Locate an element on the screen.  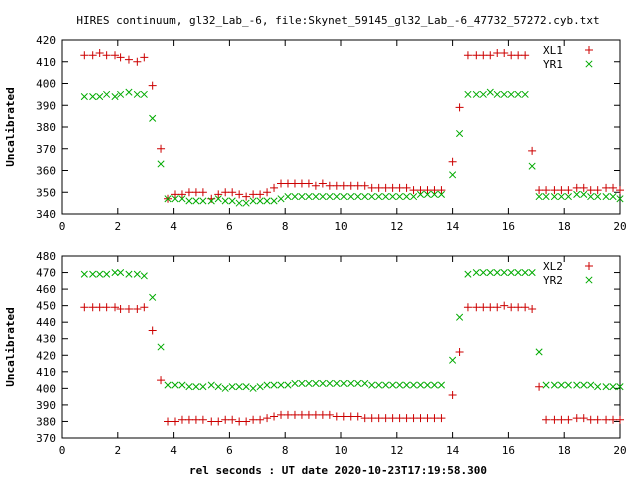
legend-label: XL1 is located at coordinates (553, 50).